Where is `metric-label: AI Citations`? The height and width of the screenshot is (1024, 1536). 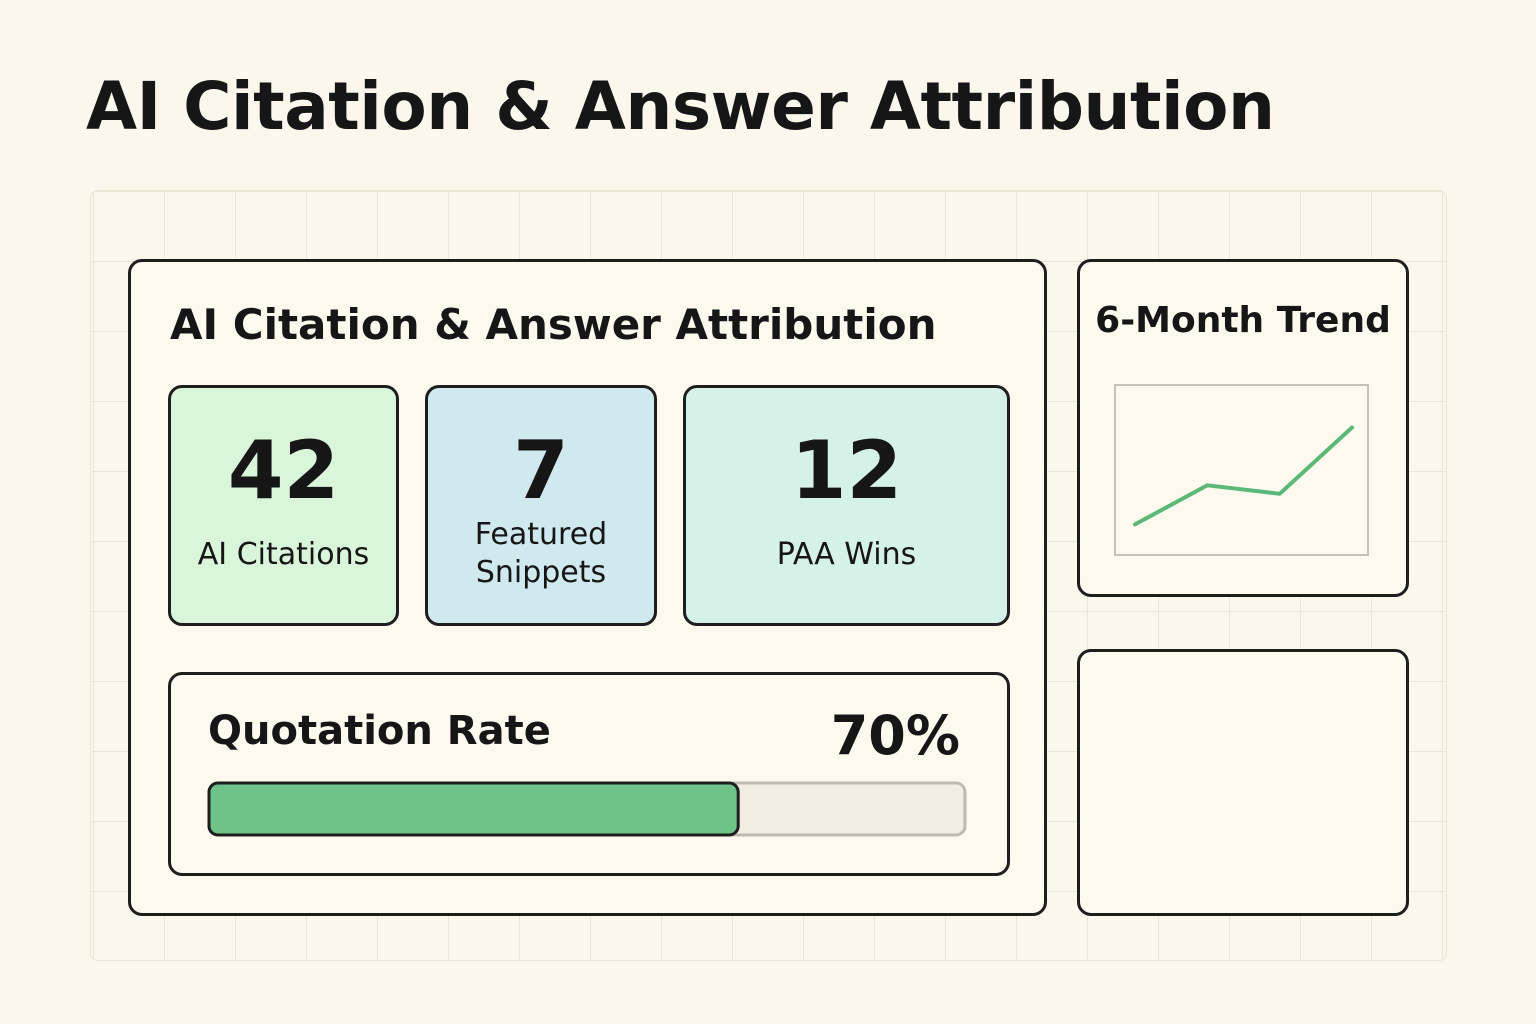
metric-label: AI Citations is located at coordinates (283, 554).